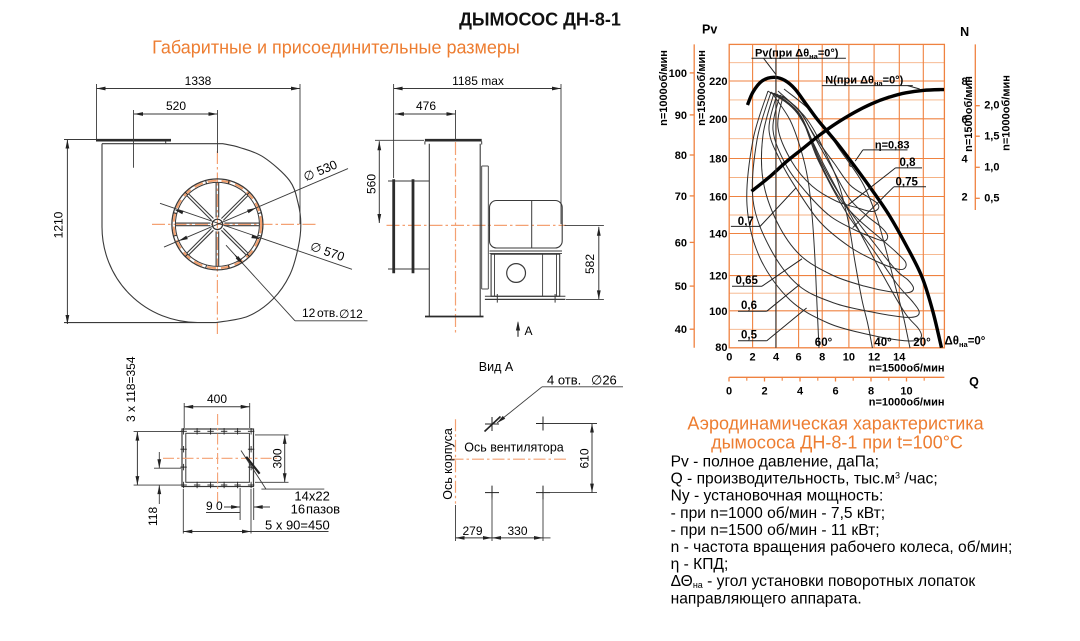 This screenshot has height=641, width=1080. I want to click on svg-text: 50, so click(681, 287).